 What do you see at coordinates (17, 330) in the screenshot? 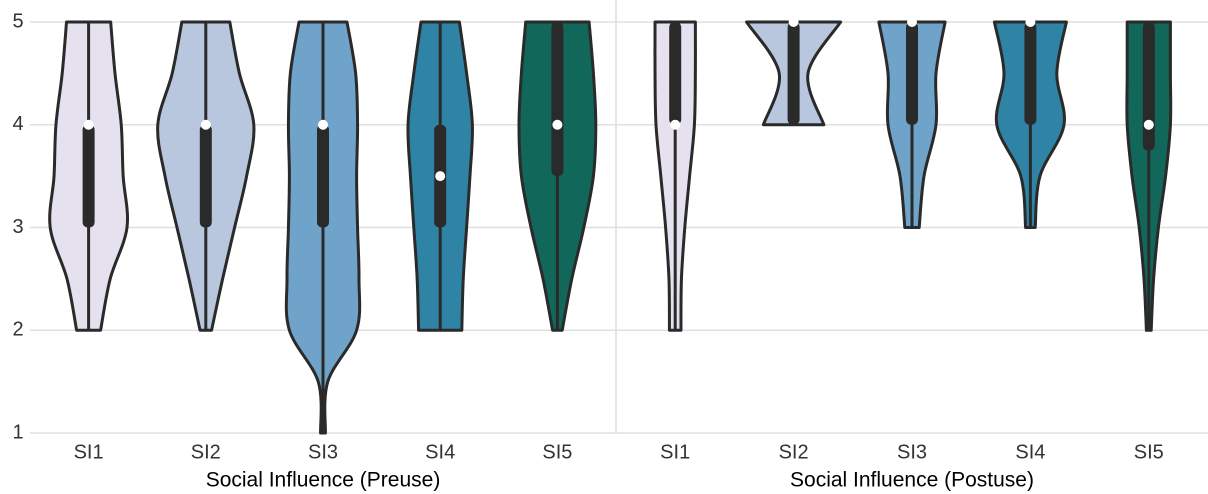
I see `y-tick-label: 2` at bounding box center [17, 330].